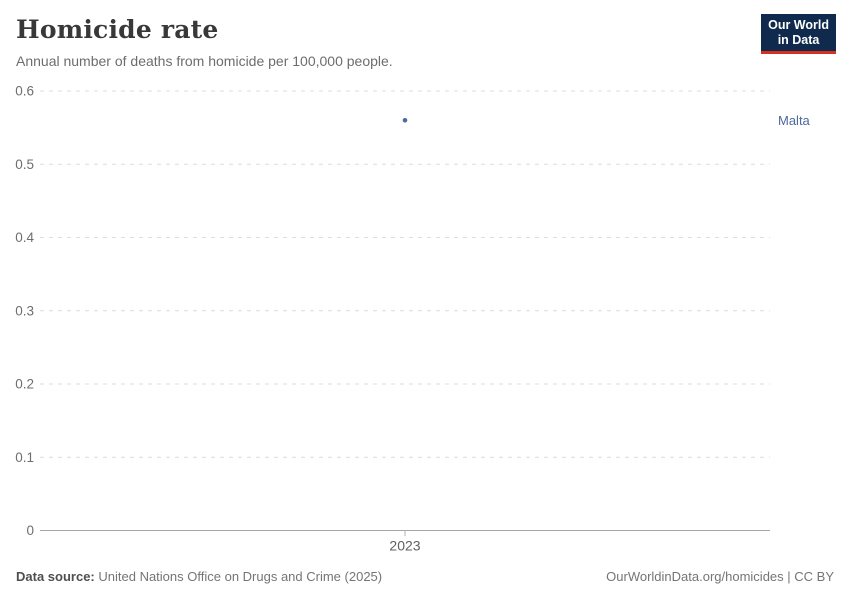 The width and height of the screenshot is (850, 600). Describe the element at coordinates (405, 120) in the screenshot. I see `data-point-malta` at that location.